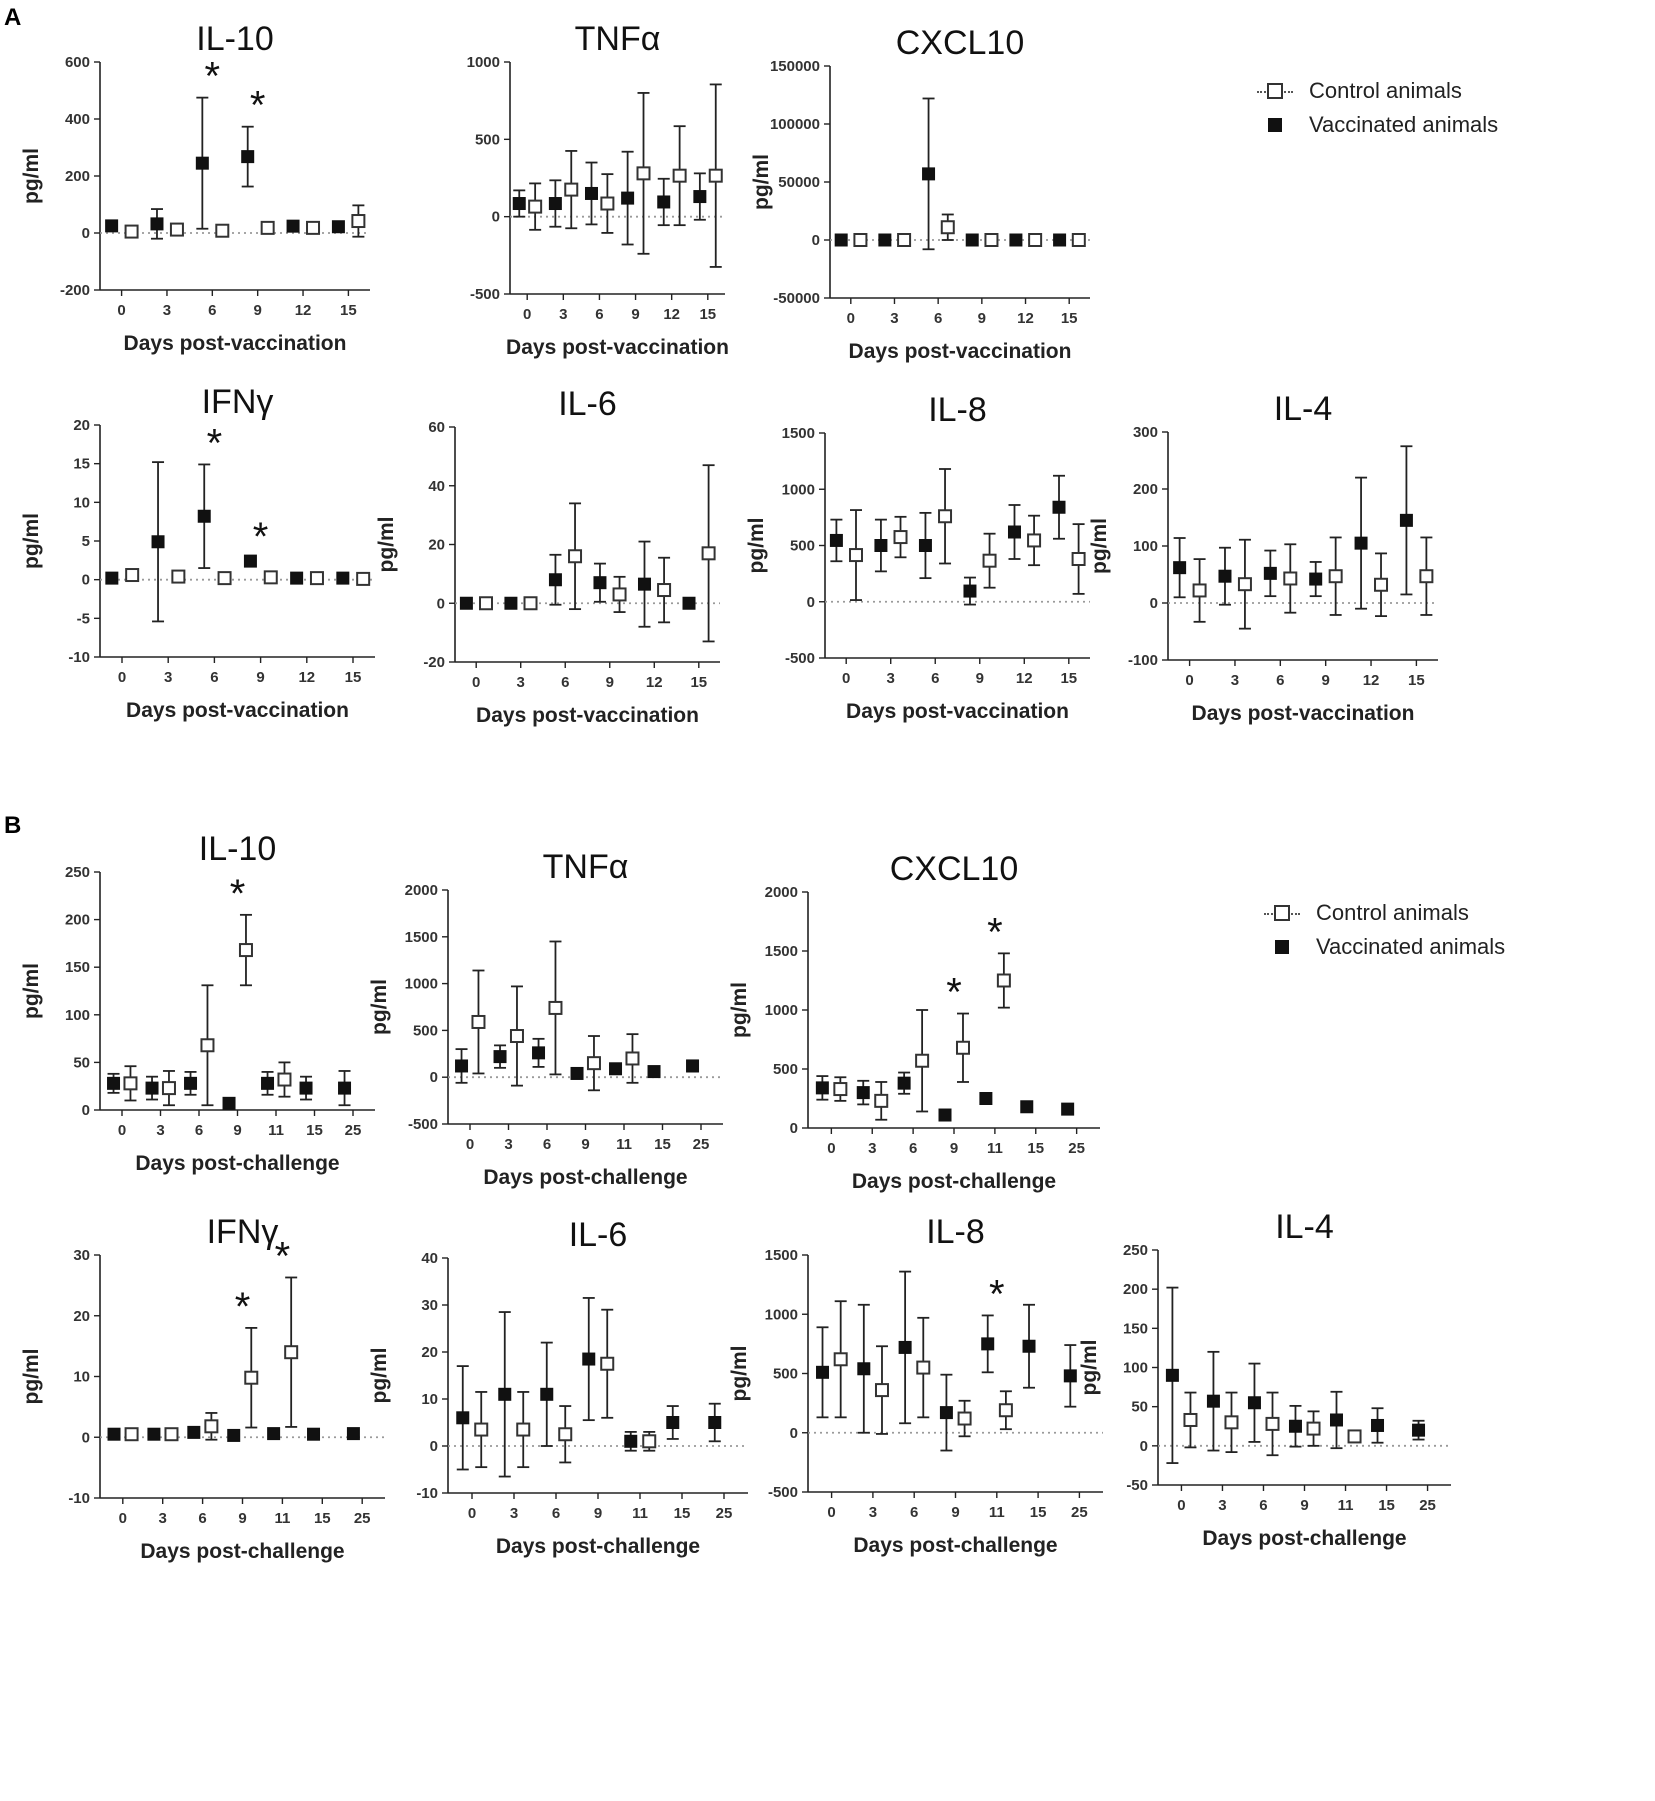  What do you see at coordinates (1145, 489) in the screenshot?
I see `y-tick-label: 200` at bounding box center [1145, 489].